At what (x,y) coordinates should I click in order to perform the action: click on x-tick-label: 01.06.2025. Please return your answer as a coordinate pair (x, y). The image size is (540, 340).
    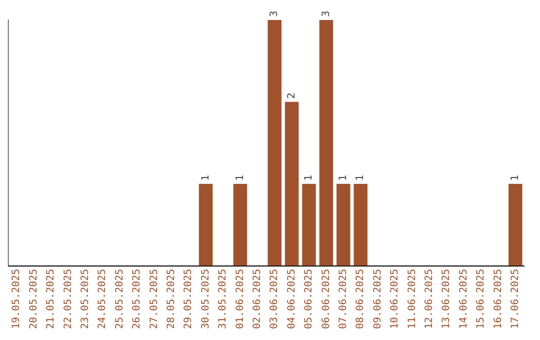
    Looking at the image, I should click on (240, 299).